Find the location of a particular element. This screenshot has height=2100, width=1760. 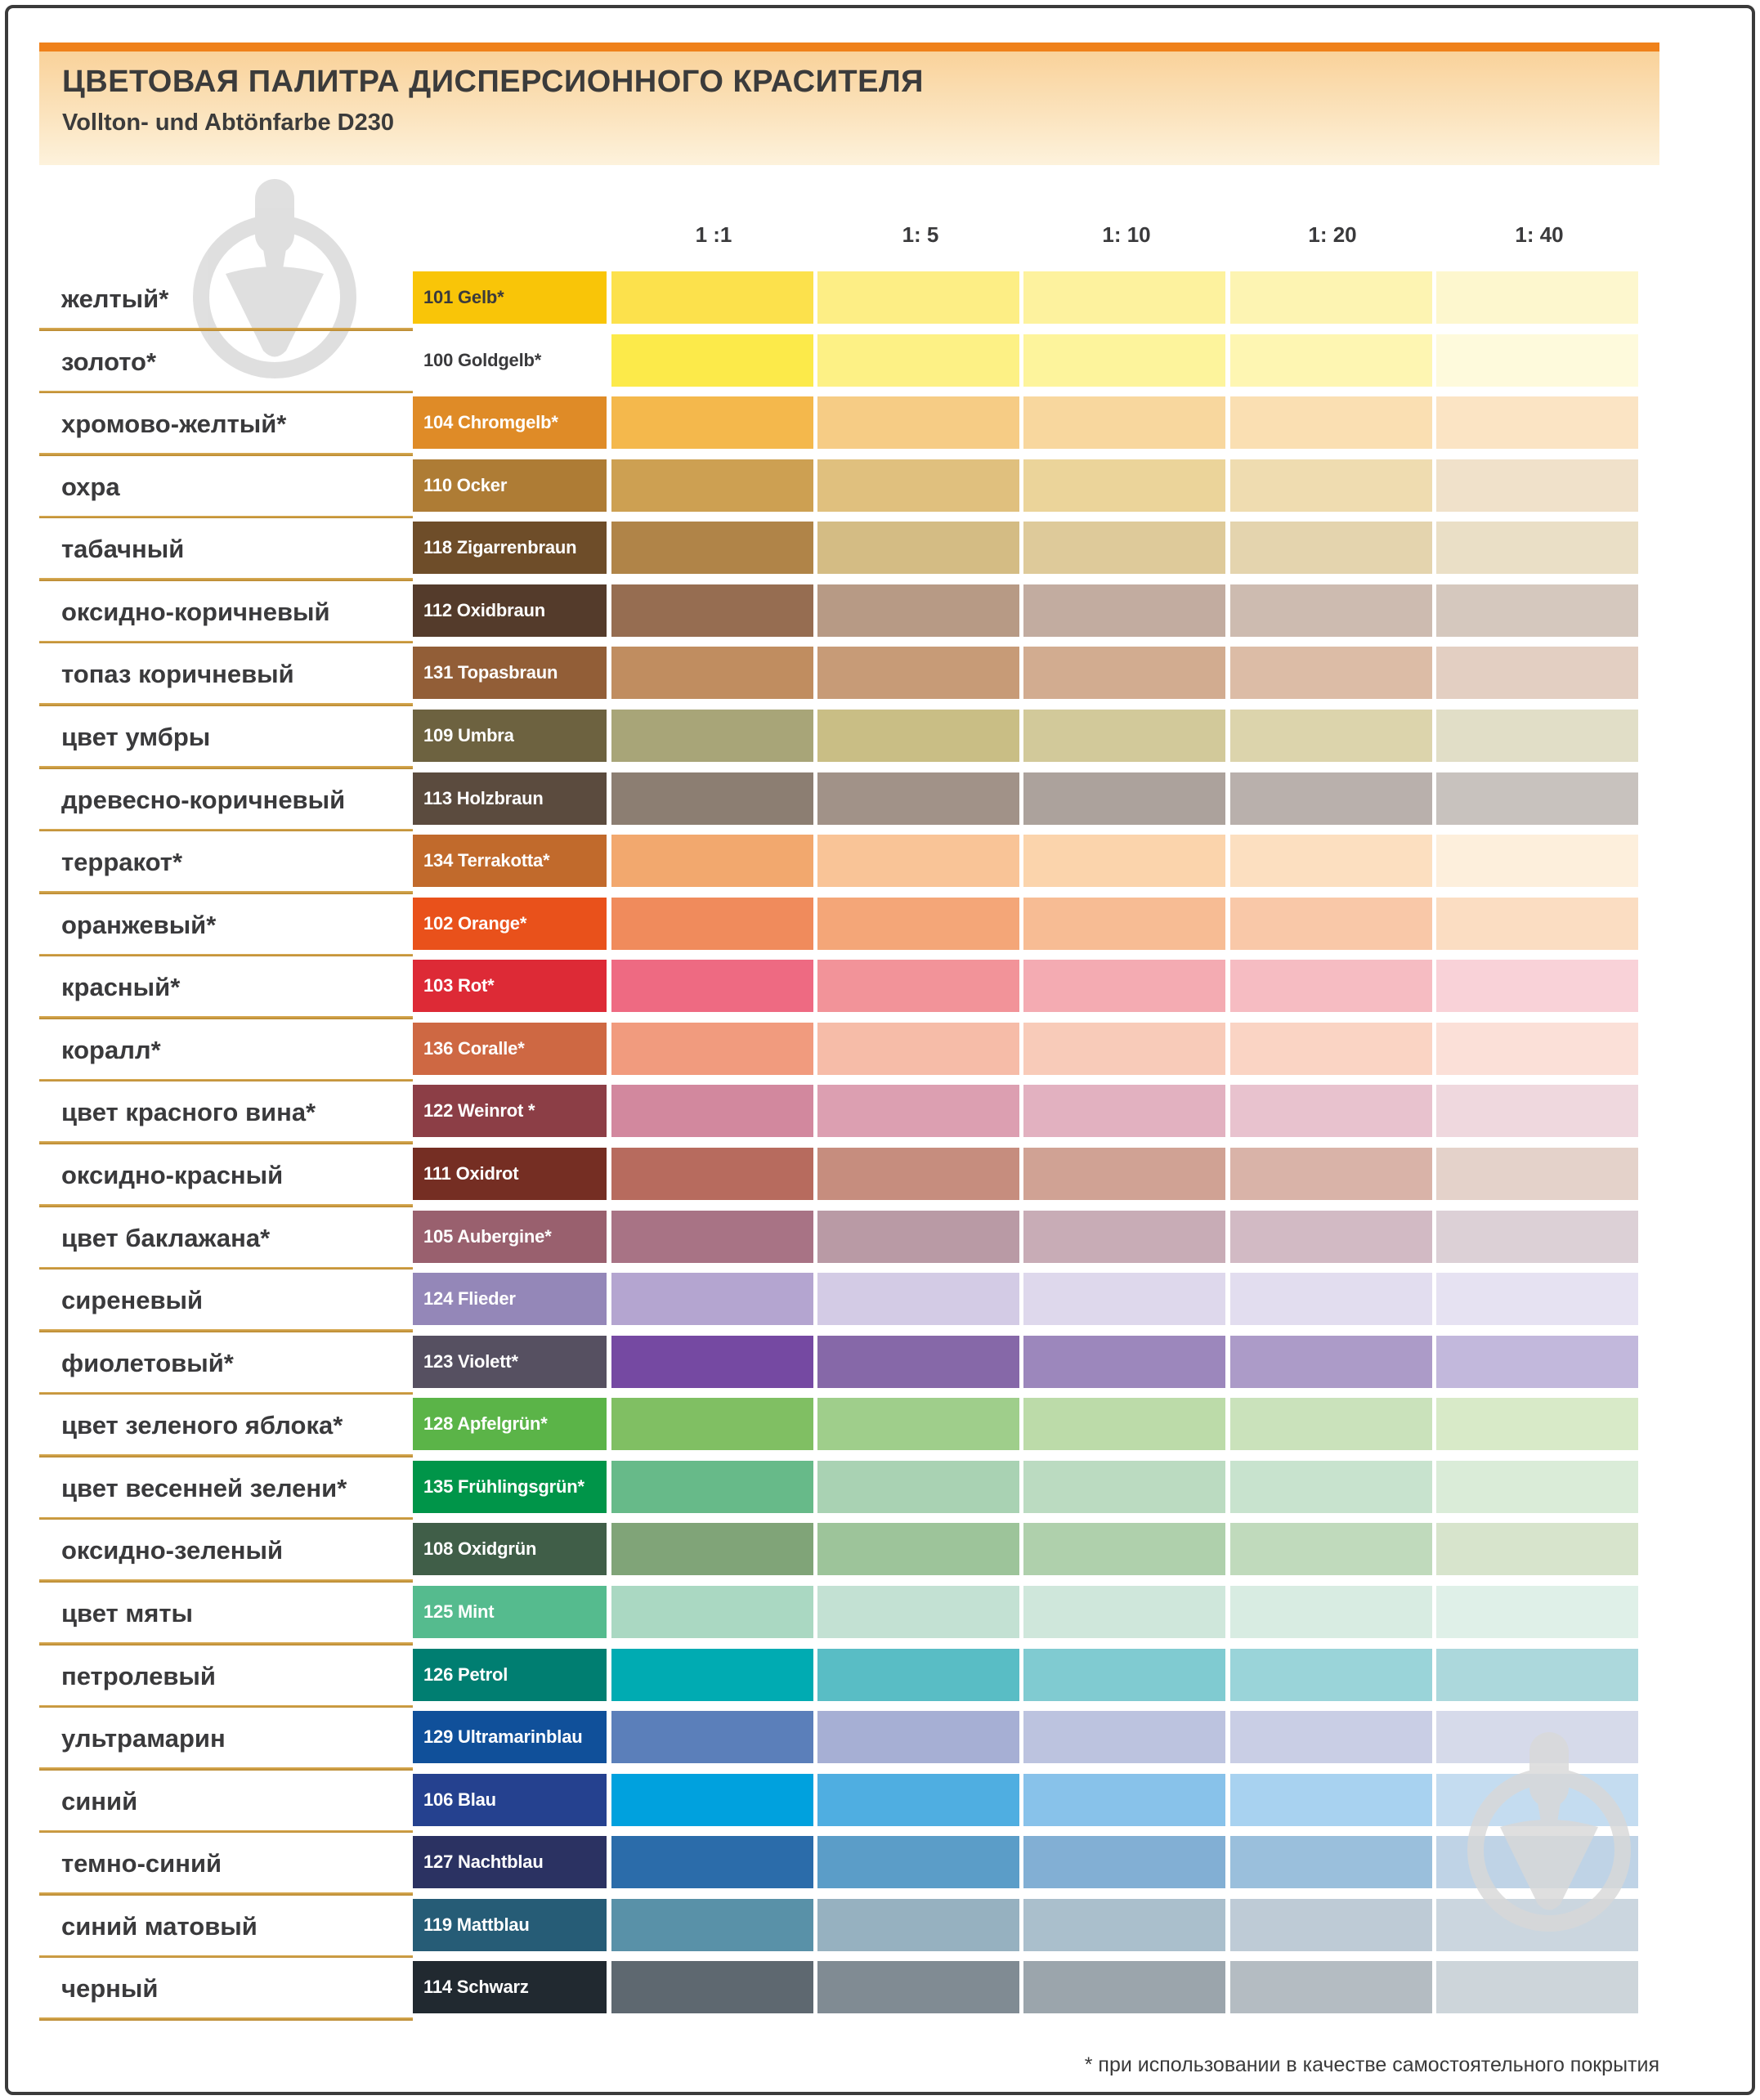

color-code-label: 101 Gelb* is located at coordinates (463, 297).